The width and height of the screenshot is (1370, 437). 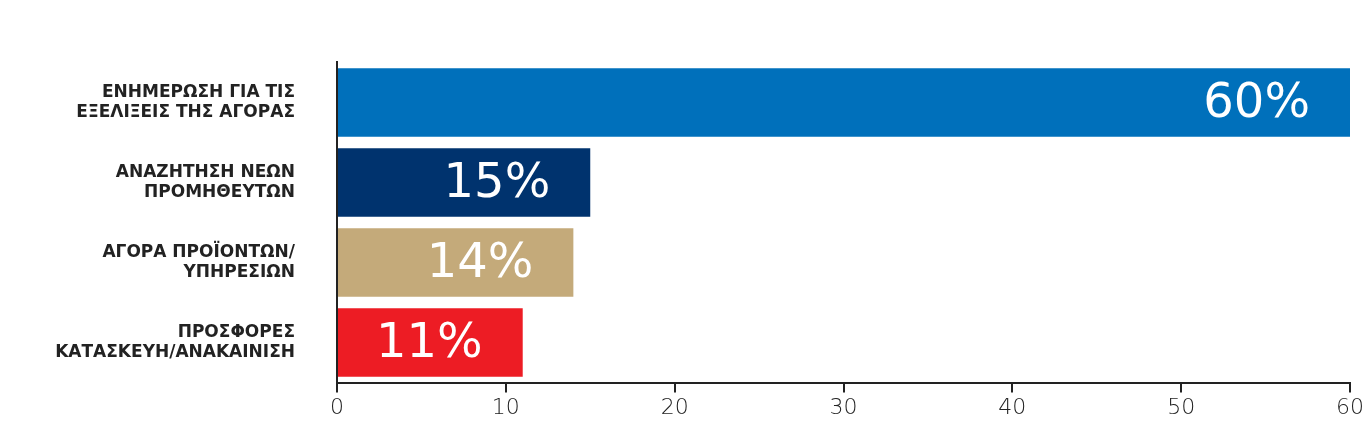 What do you see at coordinates (497, 179) in the screenshot?
I see `data-label: 15%` at bounding box center [497, 179].